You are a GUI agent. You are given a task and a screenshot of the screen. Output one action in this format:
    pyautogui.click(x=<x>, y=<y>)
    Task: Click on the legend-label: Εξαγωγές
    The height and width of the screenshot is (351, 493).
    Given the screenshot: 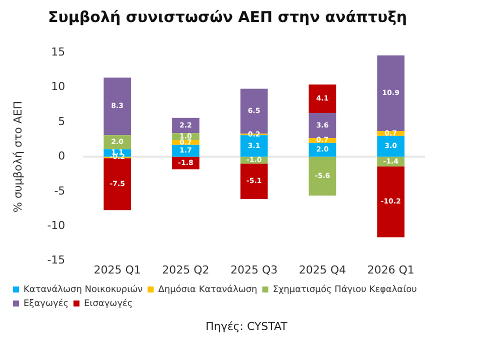 What is the action you would take?
    pyautogui.click(x=46, y=303)
    